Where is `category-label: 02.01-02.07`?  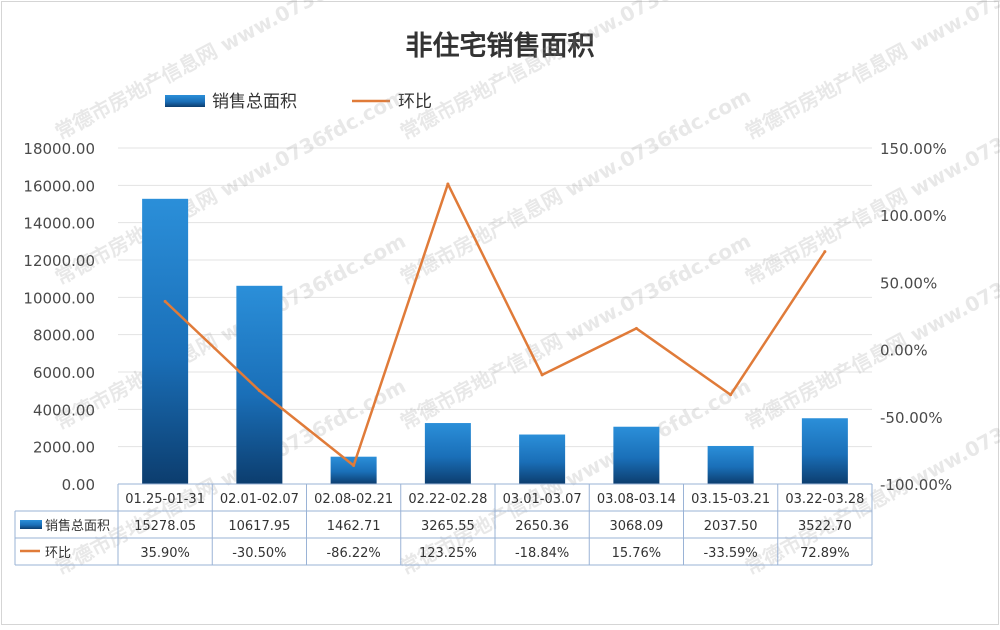 category-label: 02.01-02.07 is located at coordinates (259, 499).